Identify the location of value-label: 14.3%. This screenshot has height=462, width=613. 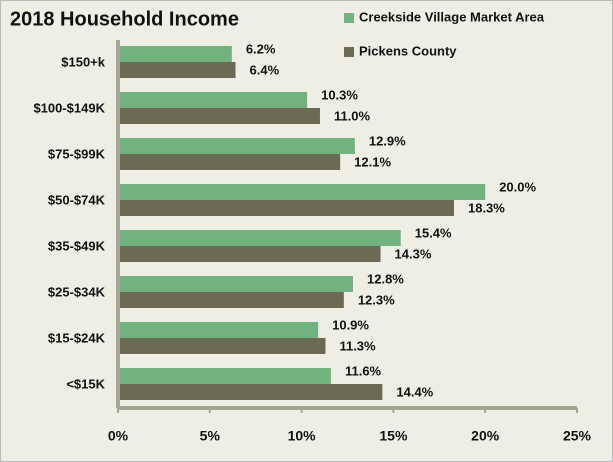
(413, 253).